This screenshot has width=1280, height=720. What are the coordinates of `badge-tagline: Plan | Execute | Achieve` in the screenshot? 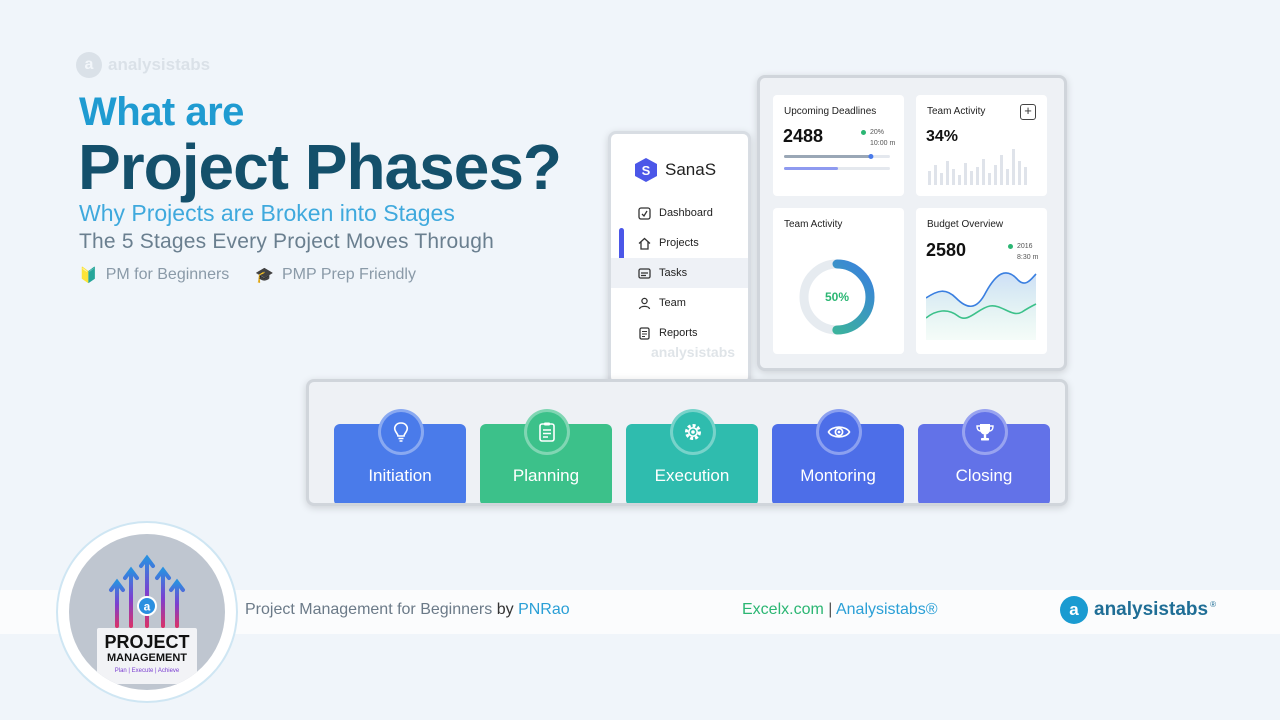 It's located at (147, 671).